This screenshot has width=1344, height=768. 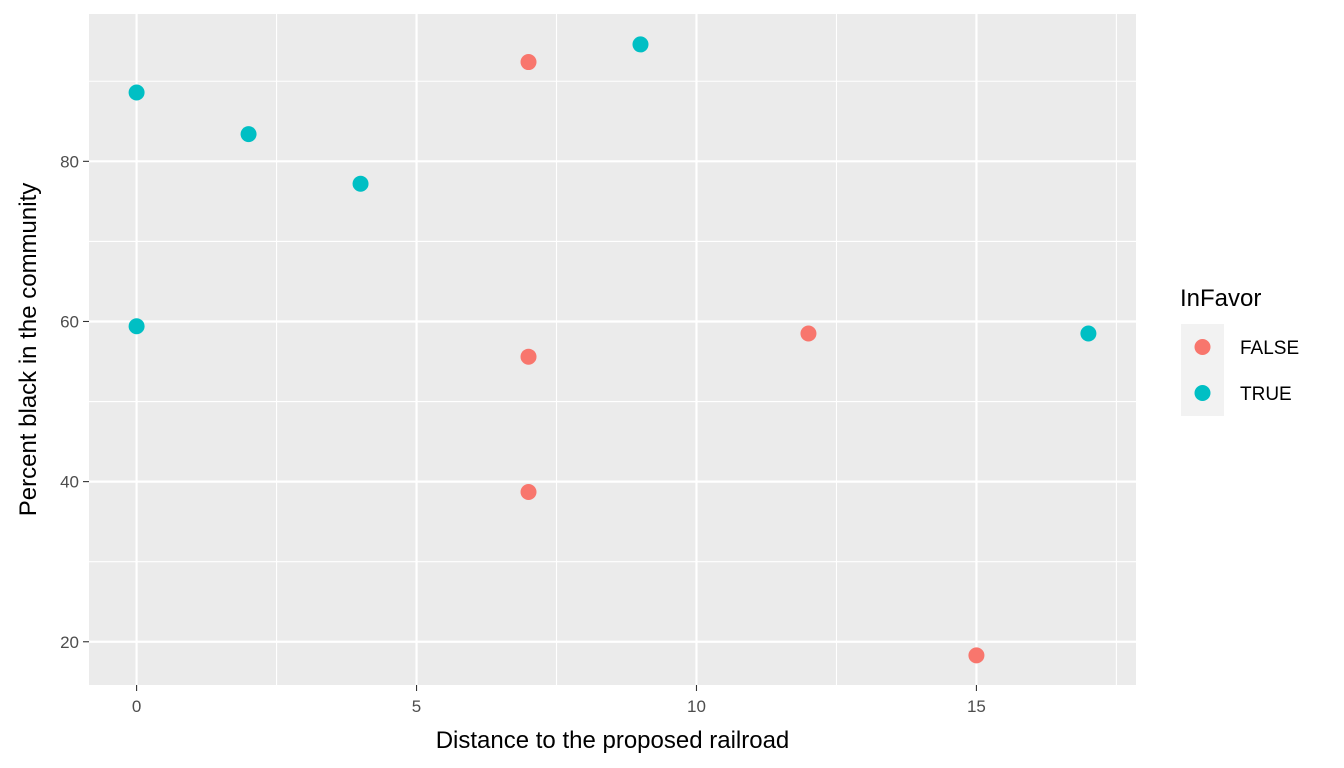 What do you see at coordinates (74, 402) in the screenshot?
I see `y-axis-ticks: 20 40 60 80` at bounding box center [74, 402].